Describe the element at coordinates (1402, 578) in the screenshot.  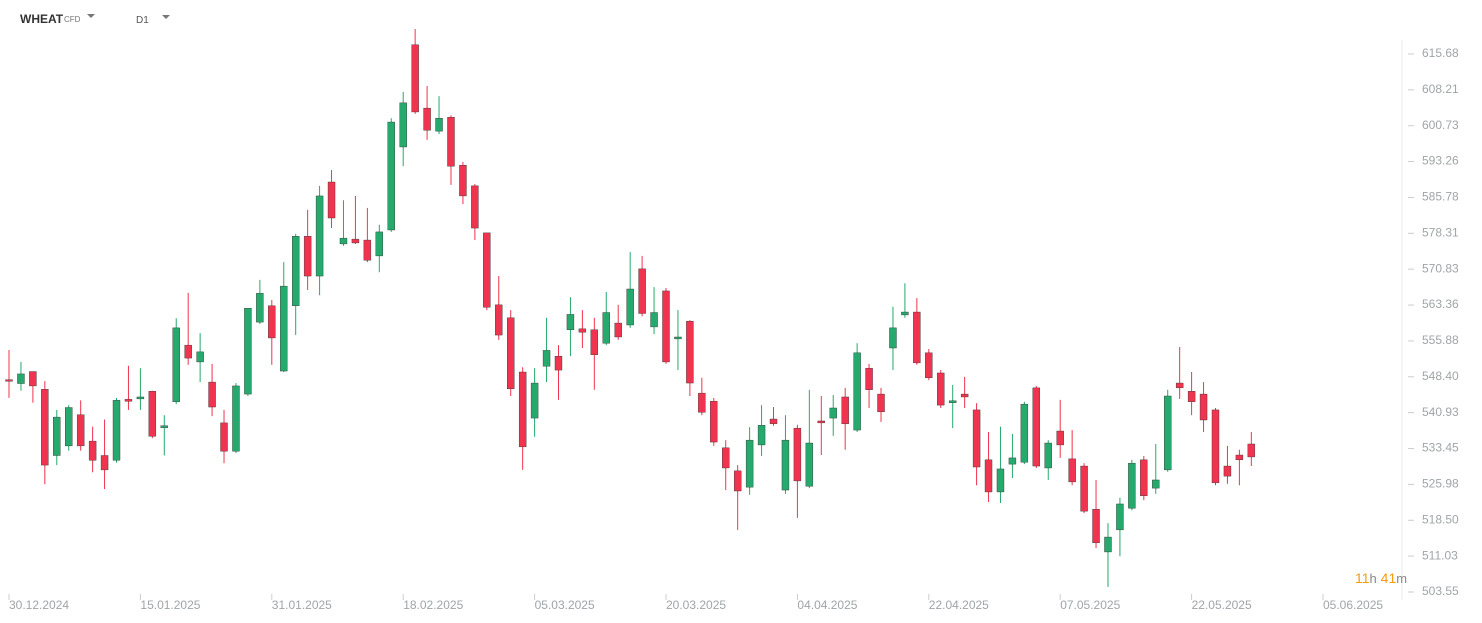
I see `countdown-unit: m` at that location.